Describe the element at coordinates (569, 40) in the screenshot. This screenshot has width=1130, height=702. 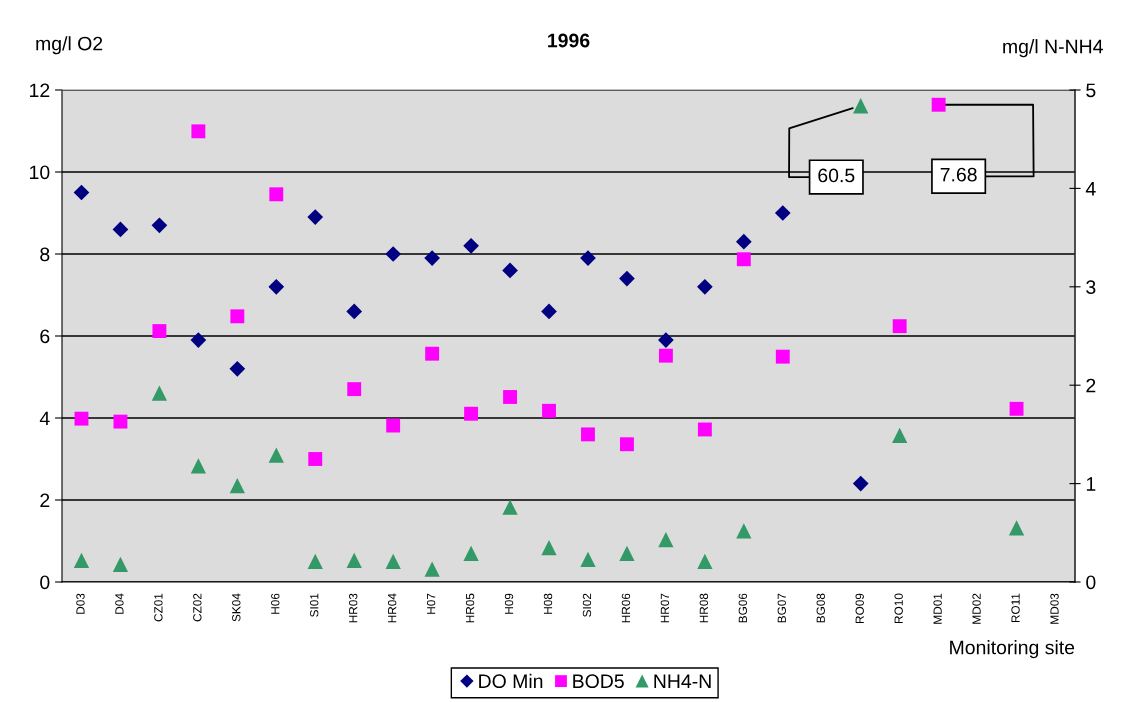
I see `chart-title: 1996` at that location.